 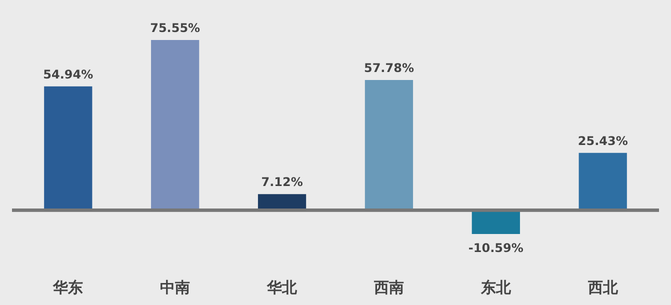 What do you see at coordinates (603, 141) in the screenshot?
I see `data-label: 25.43%` at bounding box center [603, 141].